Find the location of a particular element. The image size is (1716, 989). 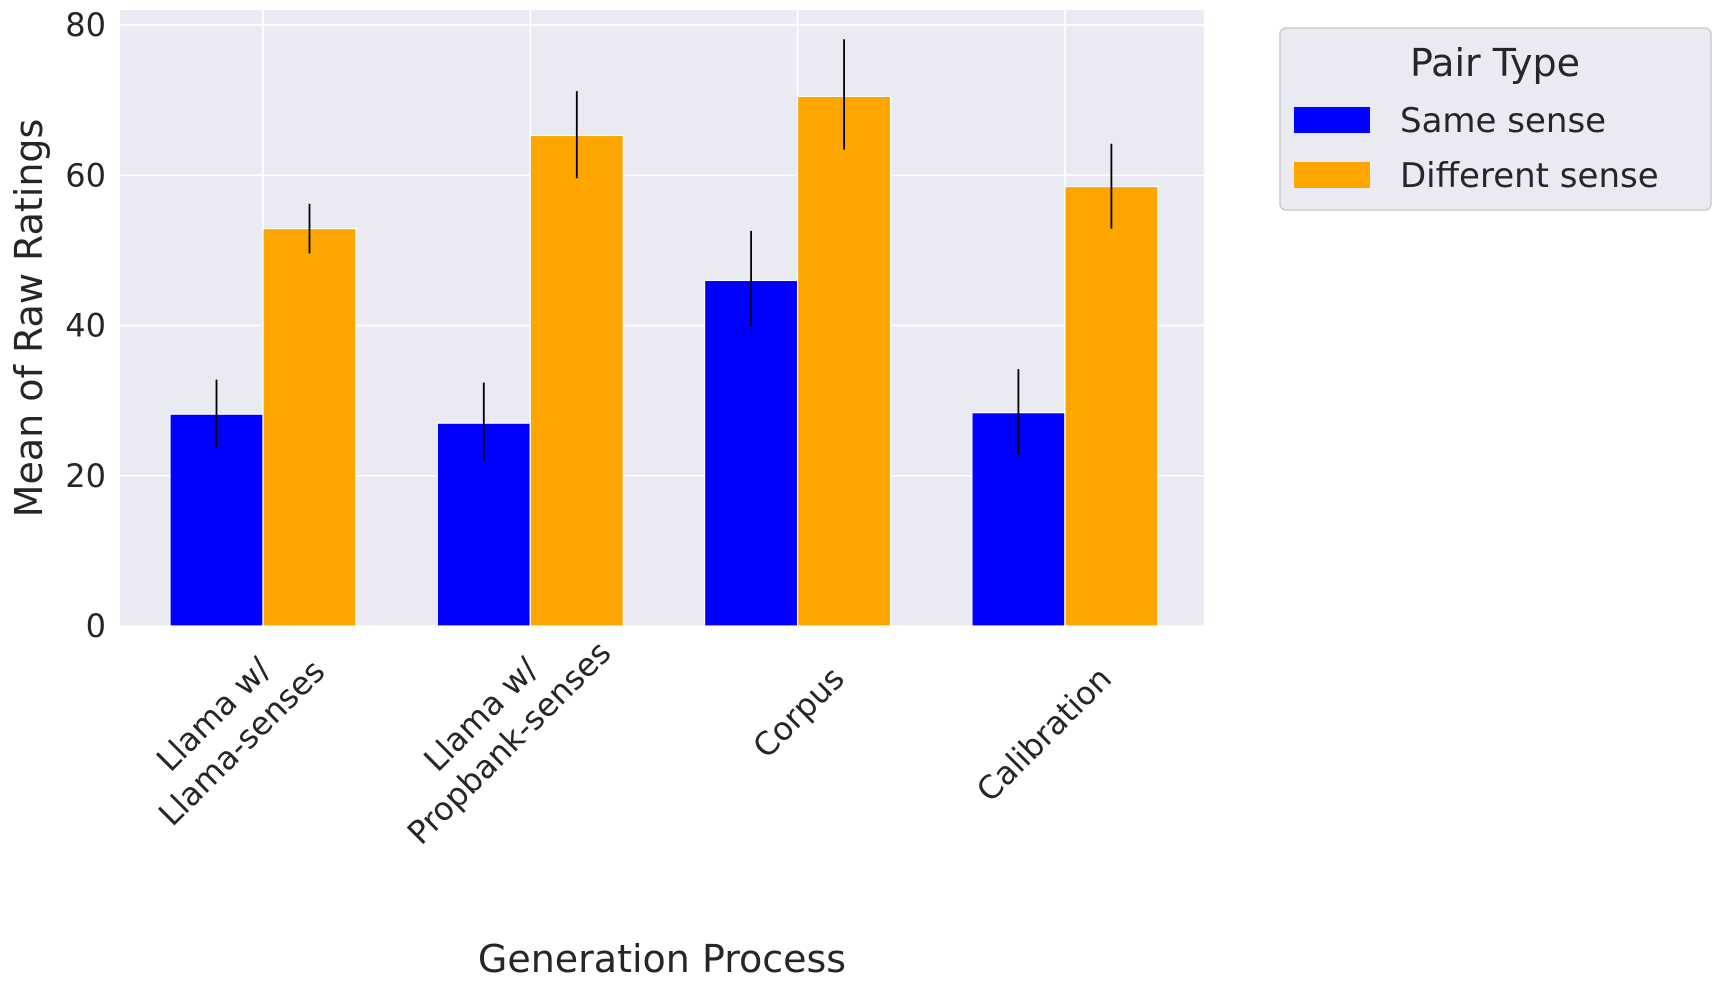

y-axis-label: Mean of Raw Ratings is located at coordinates (29, 318).